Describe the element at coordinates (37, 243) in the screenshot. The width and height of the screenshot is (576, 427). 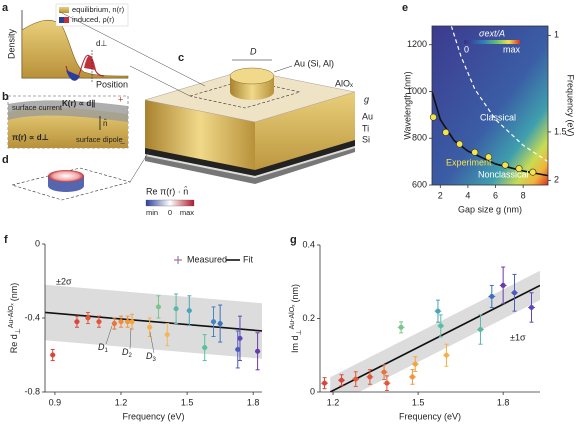
I see `y-tick-label: 0` at that location.